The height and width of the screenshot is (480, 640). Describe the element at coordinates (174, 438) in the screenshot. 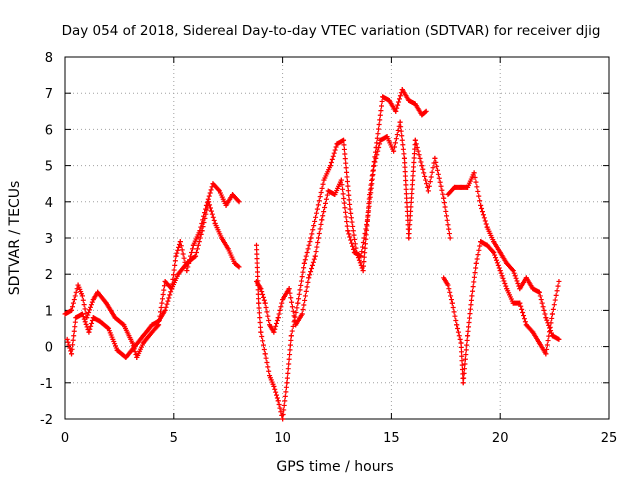

I see `x-tick-label: 5` at that location.